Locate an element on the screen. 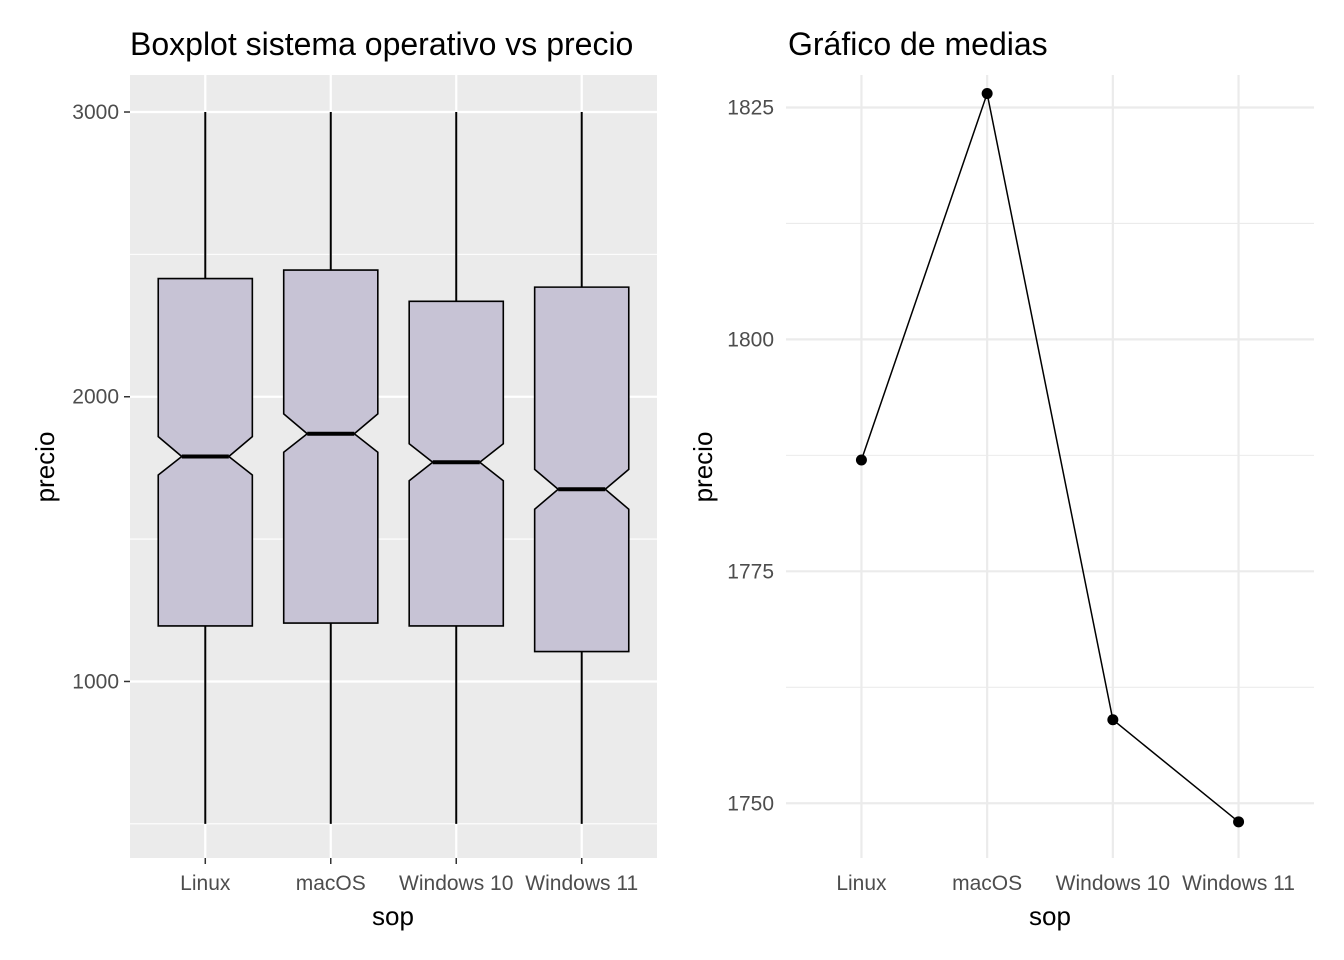  means-x-axis-title: sop is located at coordinates (1050, 916).